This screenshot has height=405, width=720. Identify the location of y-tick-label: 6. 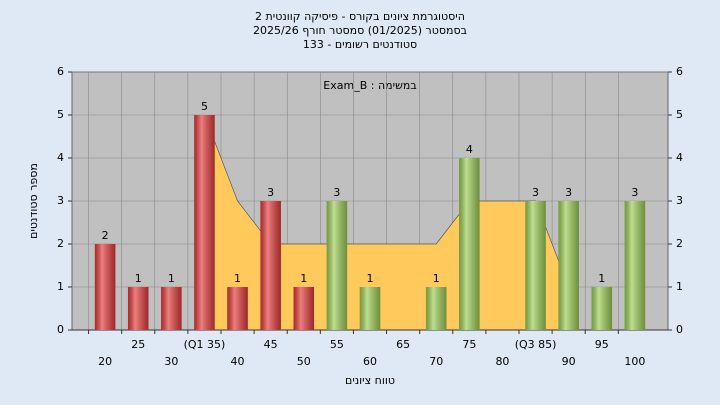
(60, 71).